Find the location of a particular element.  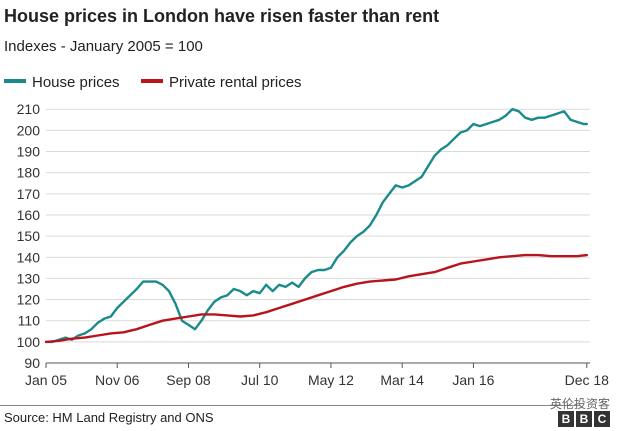

x-tick-label: May 12 is located at coordinates (331, 380).